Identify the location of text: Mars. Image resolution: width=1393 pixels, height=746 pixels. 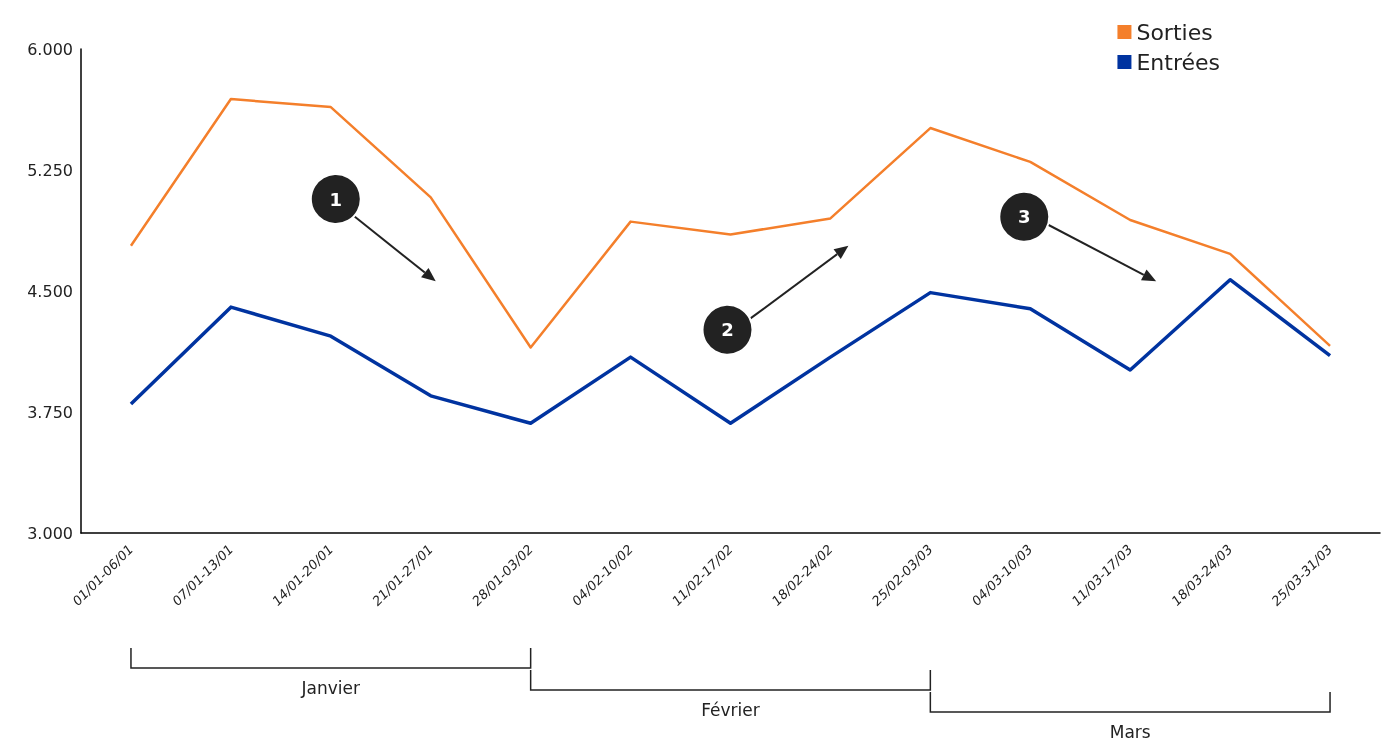
(1130, 732).